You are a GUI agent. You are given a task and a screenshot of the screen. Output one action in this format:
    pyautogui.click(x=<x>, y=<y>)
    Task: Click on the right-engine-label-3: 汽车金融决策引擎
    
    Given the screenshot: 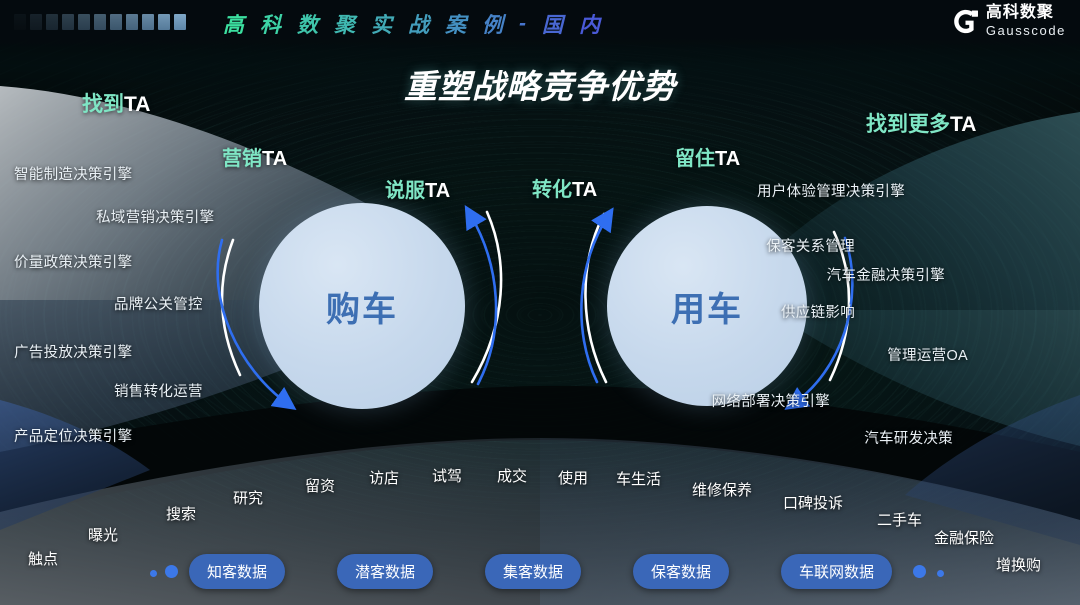 What is the action you would take?
    pyautogui.click(x=885, y=276)
    